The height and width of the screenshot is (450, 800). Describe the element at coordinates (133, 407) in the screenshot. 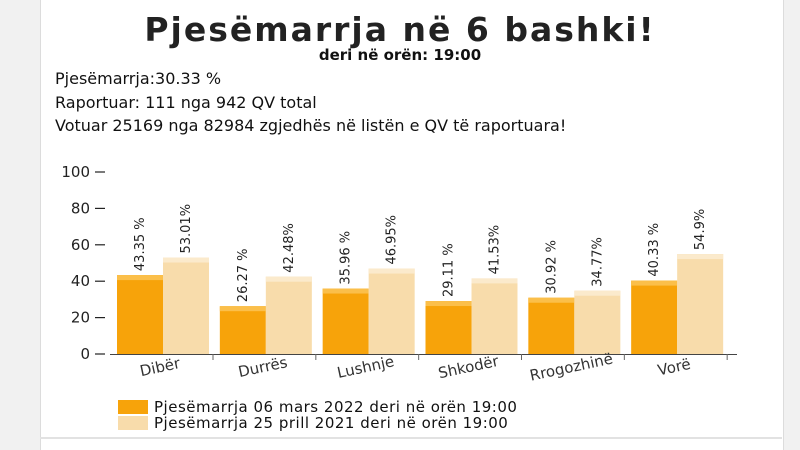

I see `legend-swatch-2022` at that location.